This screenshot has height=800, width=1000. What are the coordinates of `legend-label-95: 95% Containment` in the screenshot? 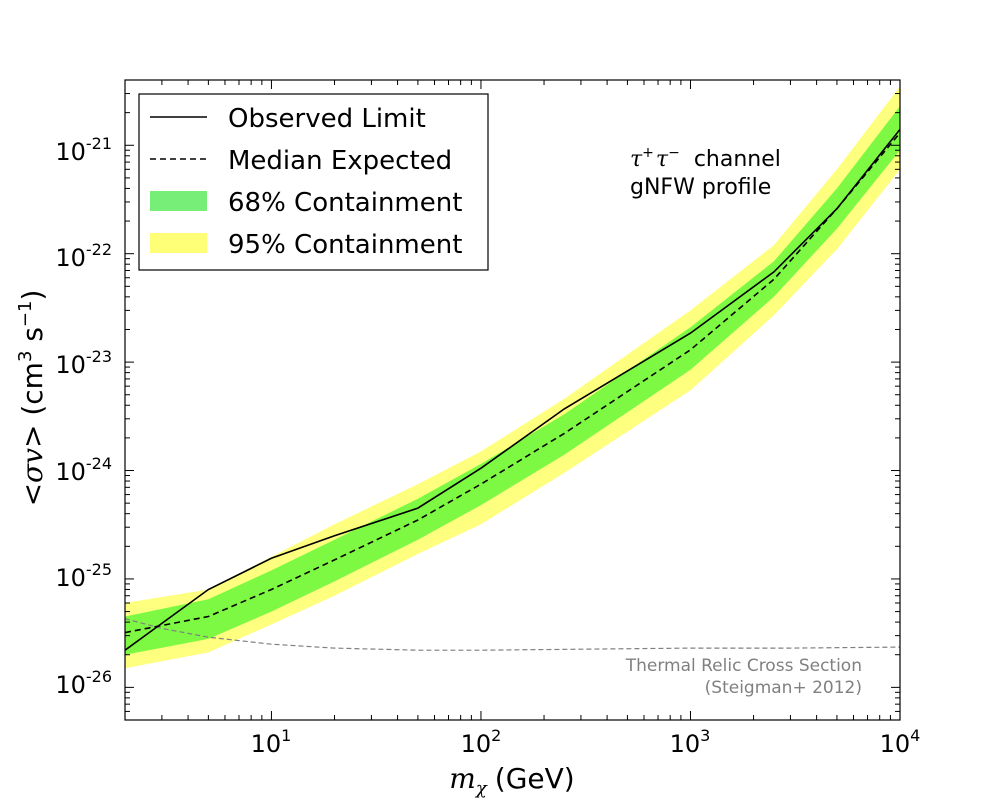 It's located at (345, 245).